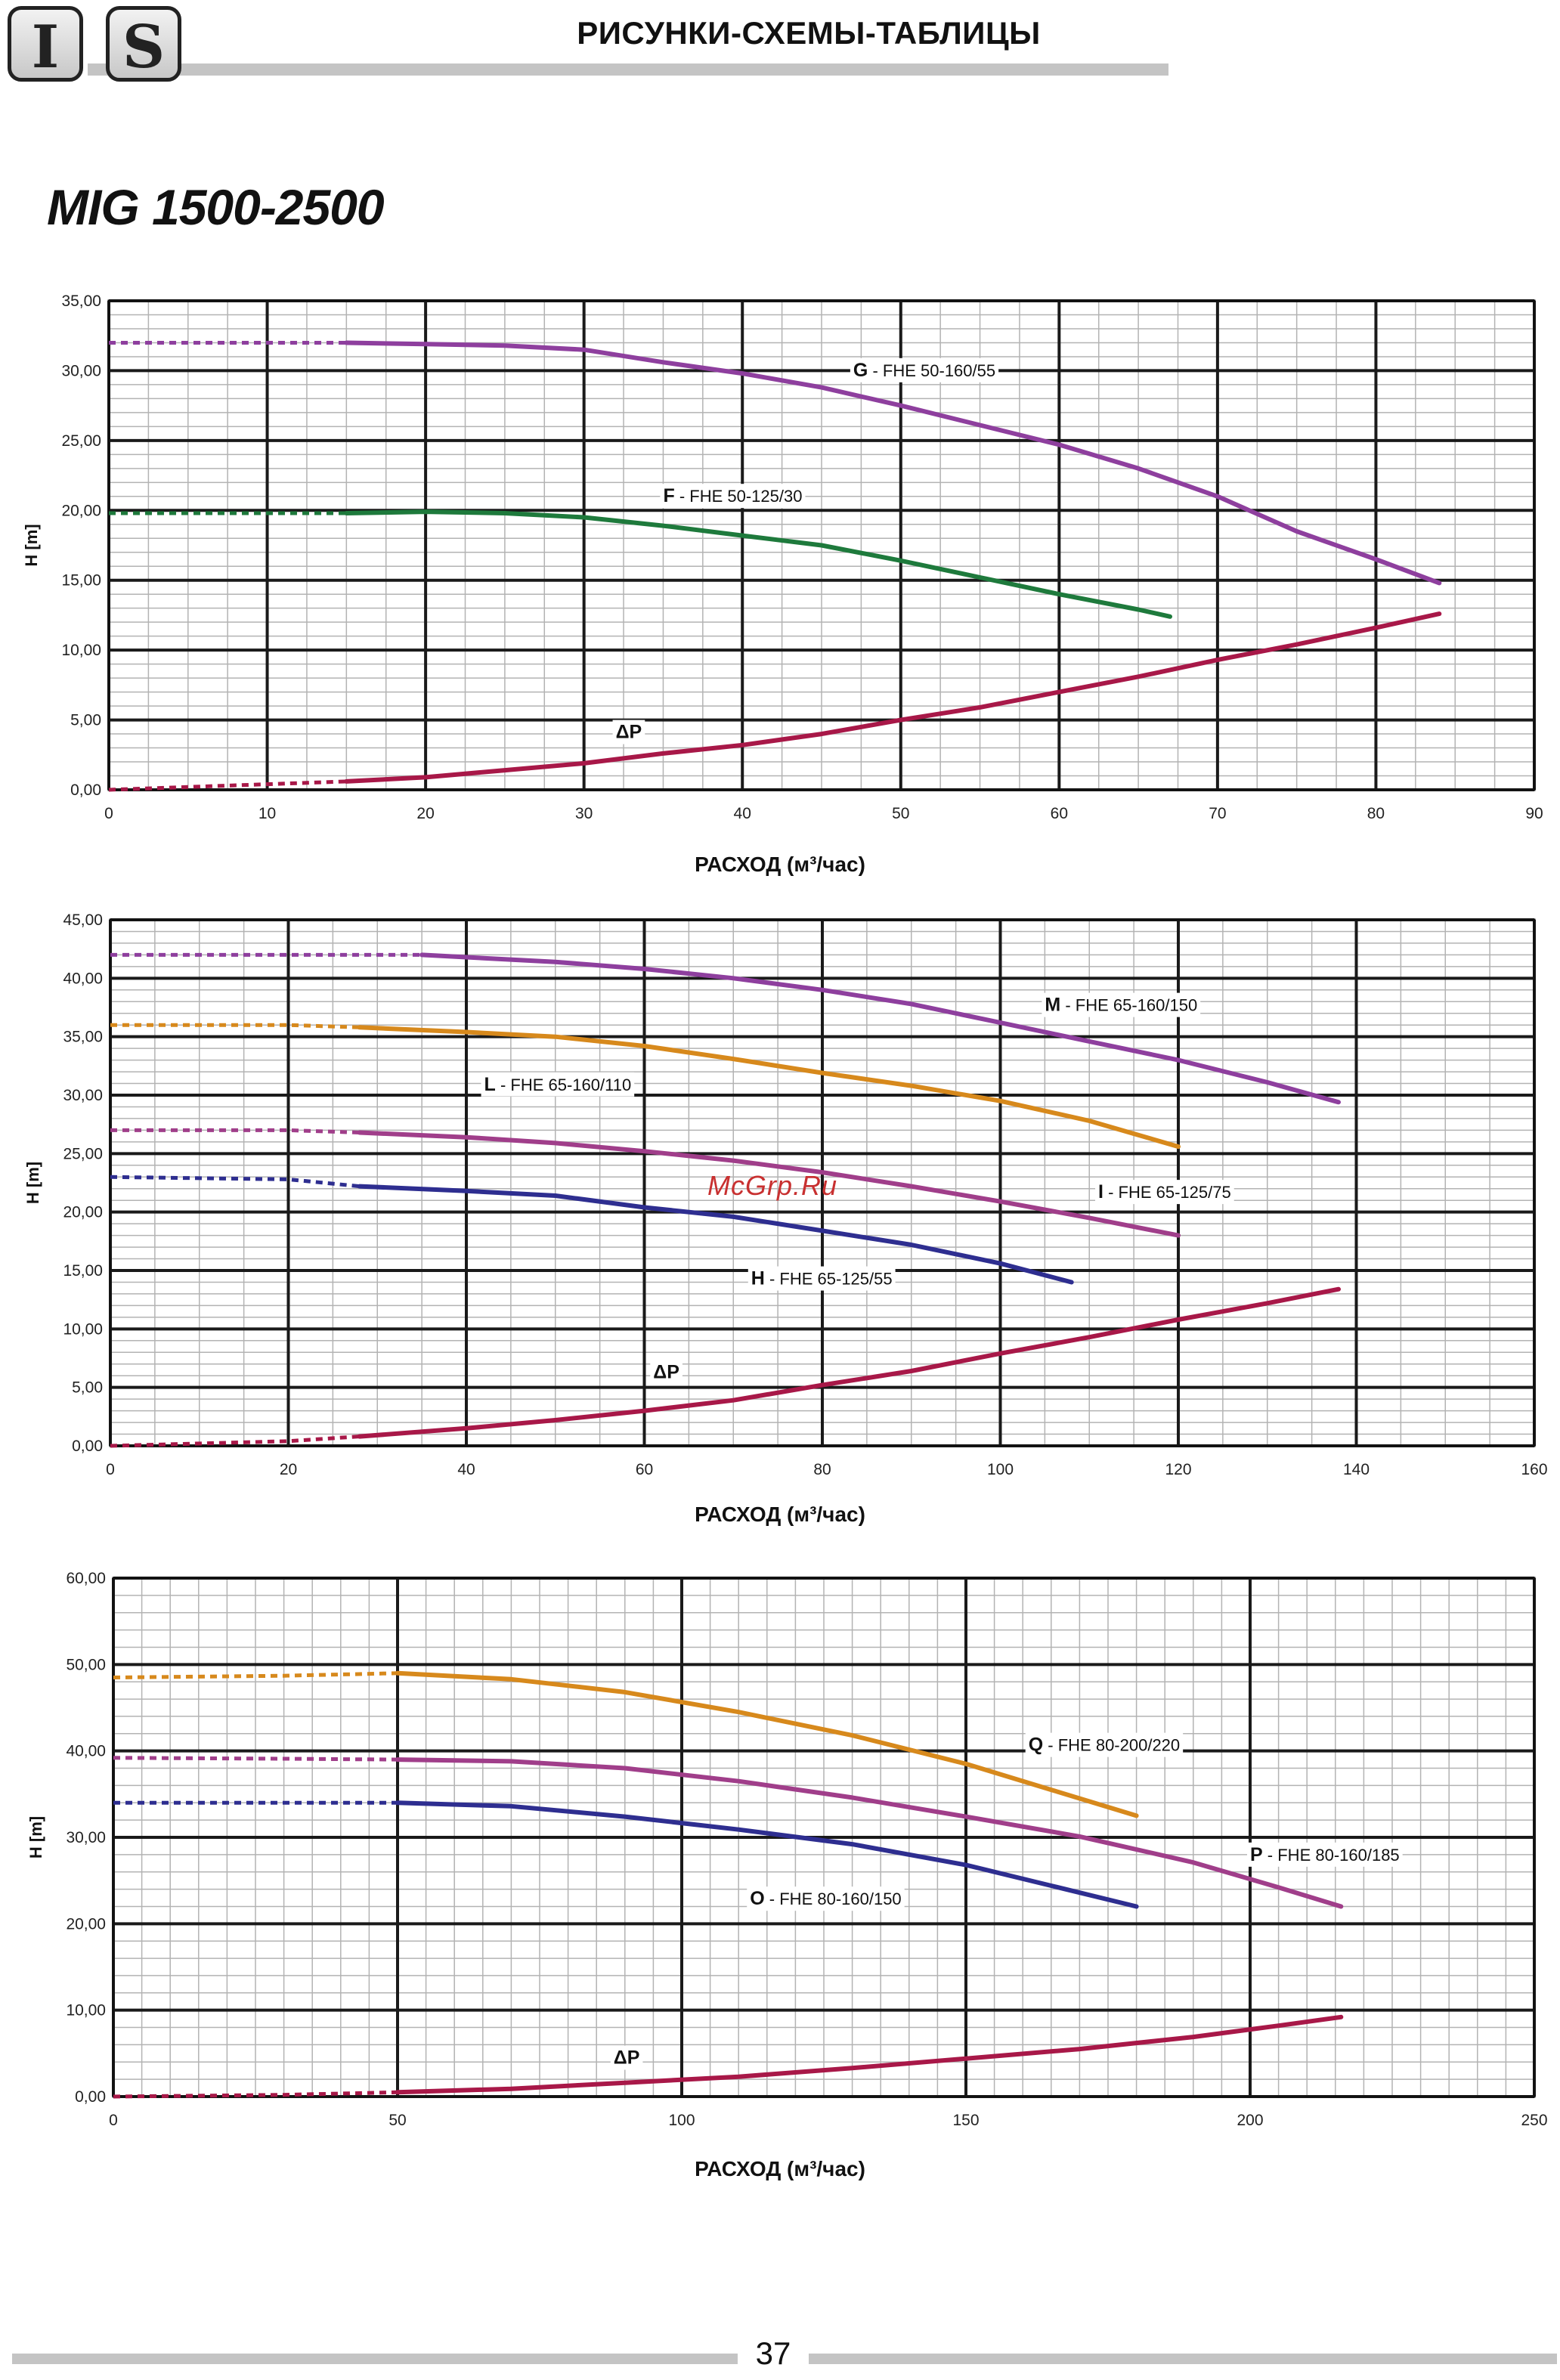 Image resolution: width=1560 pixels, height=2380 pixels. I want to click on series-q, so click(626, 1744).